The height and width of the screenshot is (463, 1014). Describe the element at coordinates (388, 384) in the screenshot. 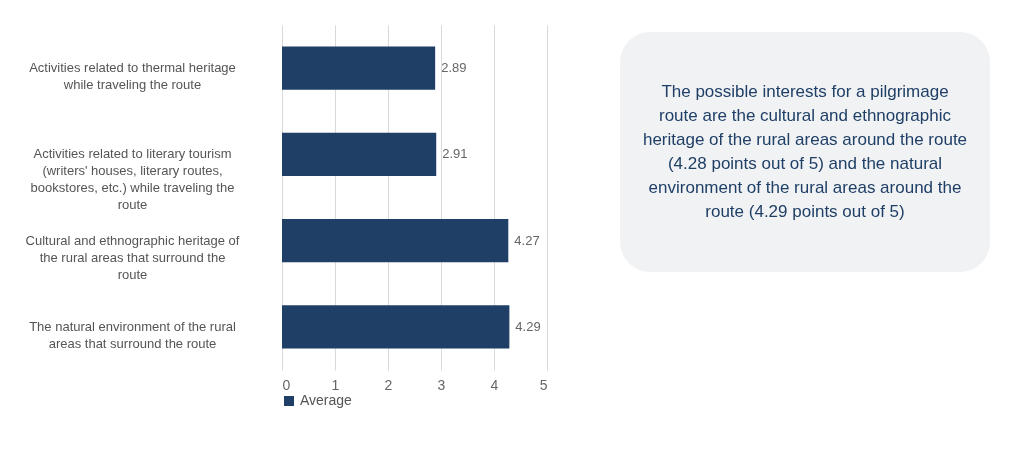

I see `x-tick-label: 2` at that location.